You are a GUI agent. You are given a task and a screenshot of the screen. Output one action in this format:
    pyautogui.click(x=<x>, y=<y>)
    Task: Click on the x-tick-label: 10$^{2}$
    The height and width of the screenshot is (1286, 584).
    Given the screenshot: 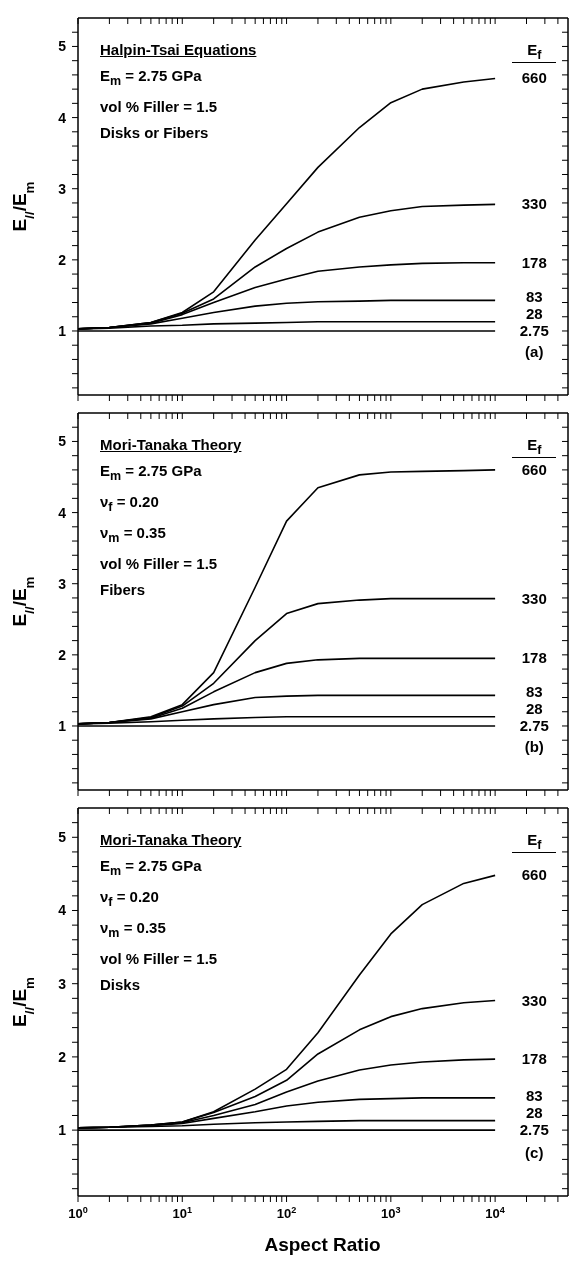 What is the action you would take?
    pyautogui.click(x=286, y=1213)
    